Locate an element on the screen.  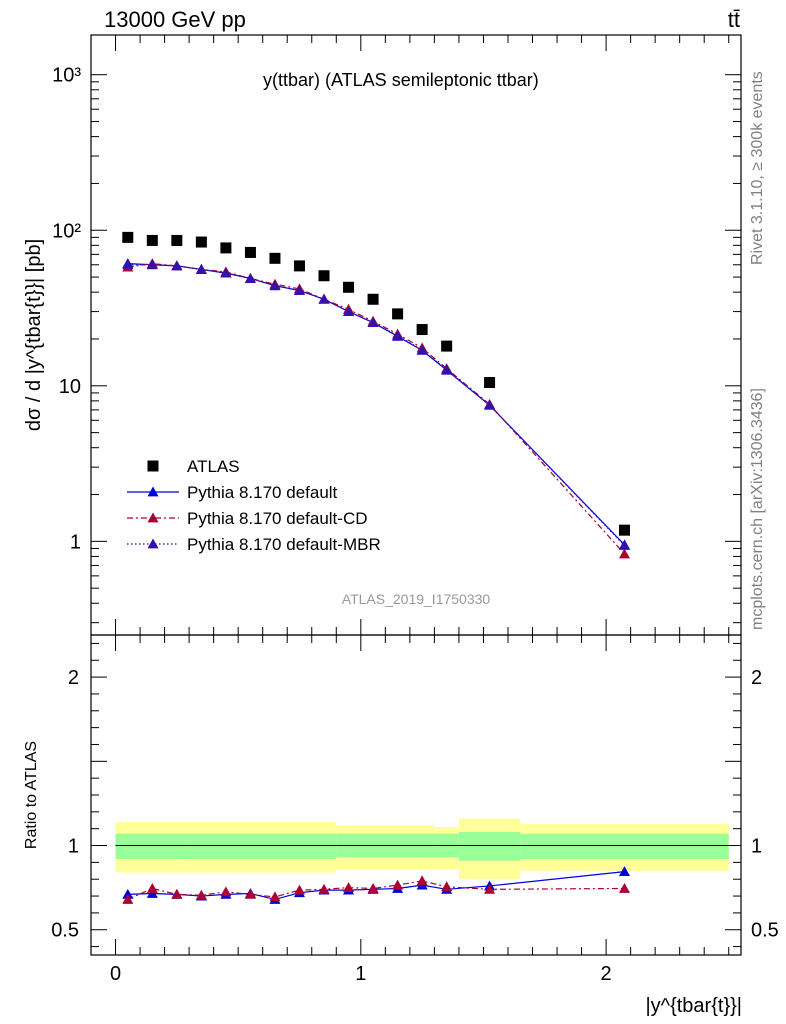
x-tick-label: 0 is located at coordinates (115, 974).